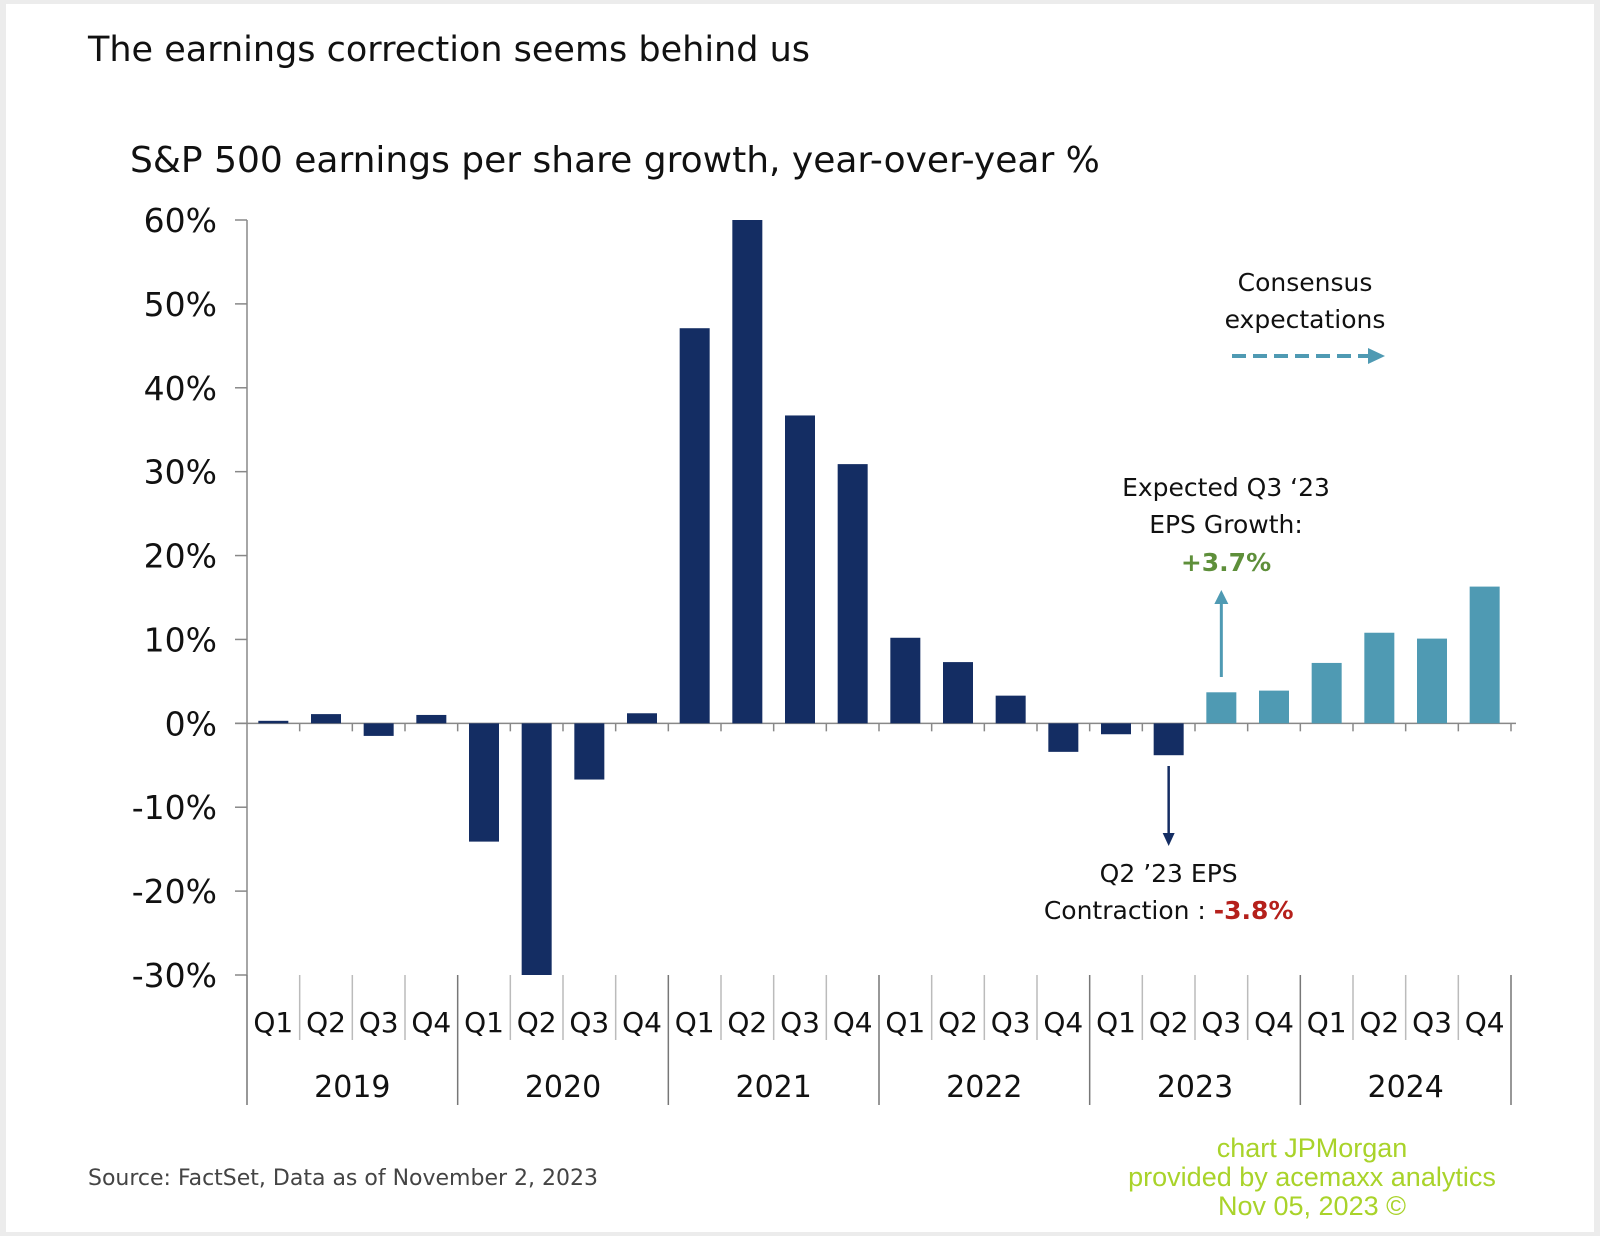  Describe the element at coordinates (449, 50) in the screenshot. I see `page-title: The earnings correction seems behind us` at that location.